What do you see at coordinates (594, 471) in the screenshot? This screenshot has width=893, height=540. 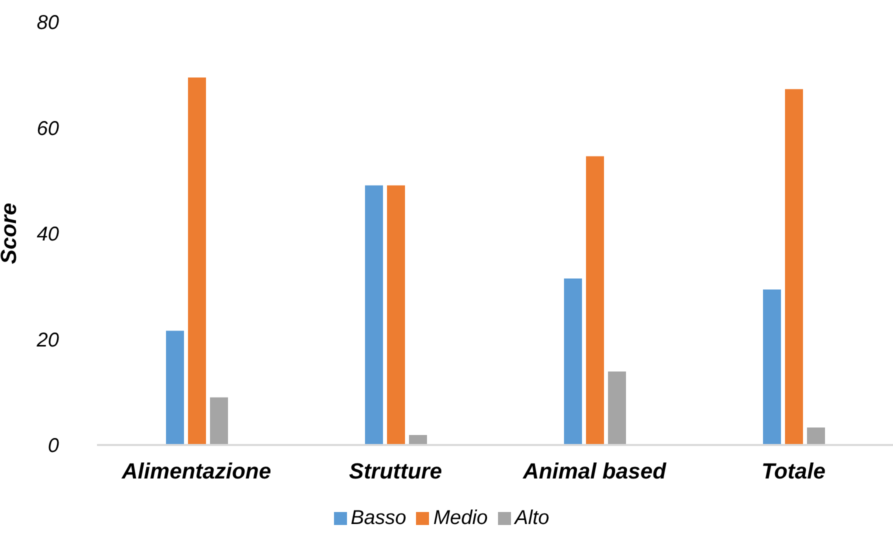 I see `x-tick-label: Animal based` at bounding box center [594, 471].